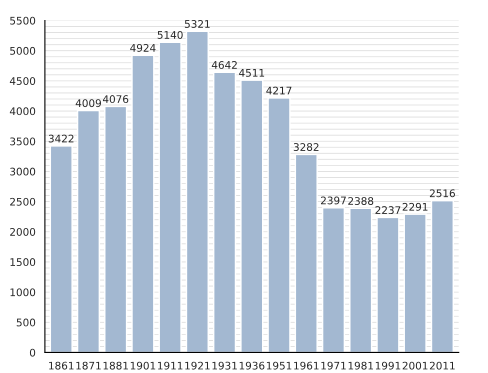 The width and height of the screenshot is (488, 373). What do you see at coordinates (306, 147) in the screenshot?
I see `data-label: 3282` at bounding box center [306, 147].